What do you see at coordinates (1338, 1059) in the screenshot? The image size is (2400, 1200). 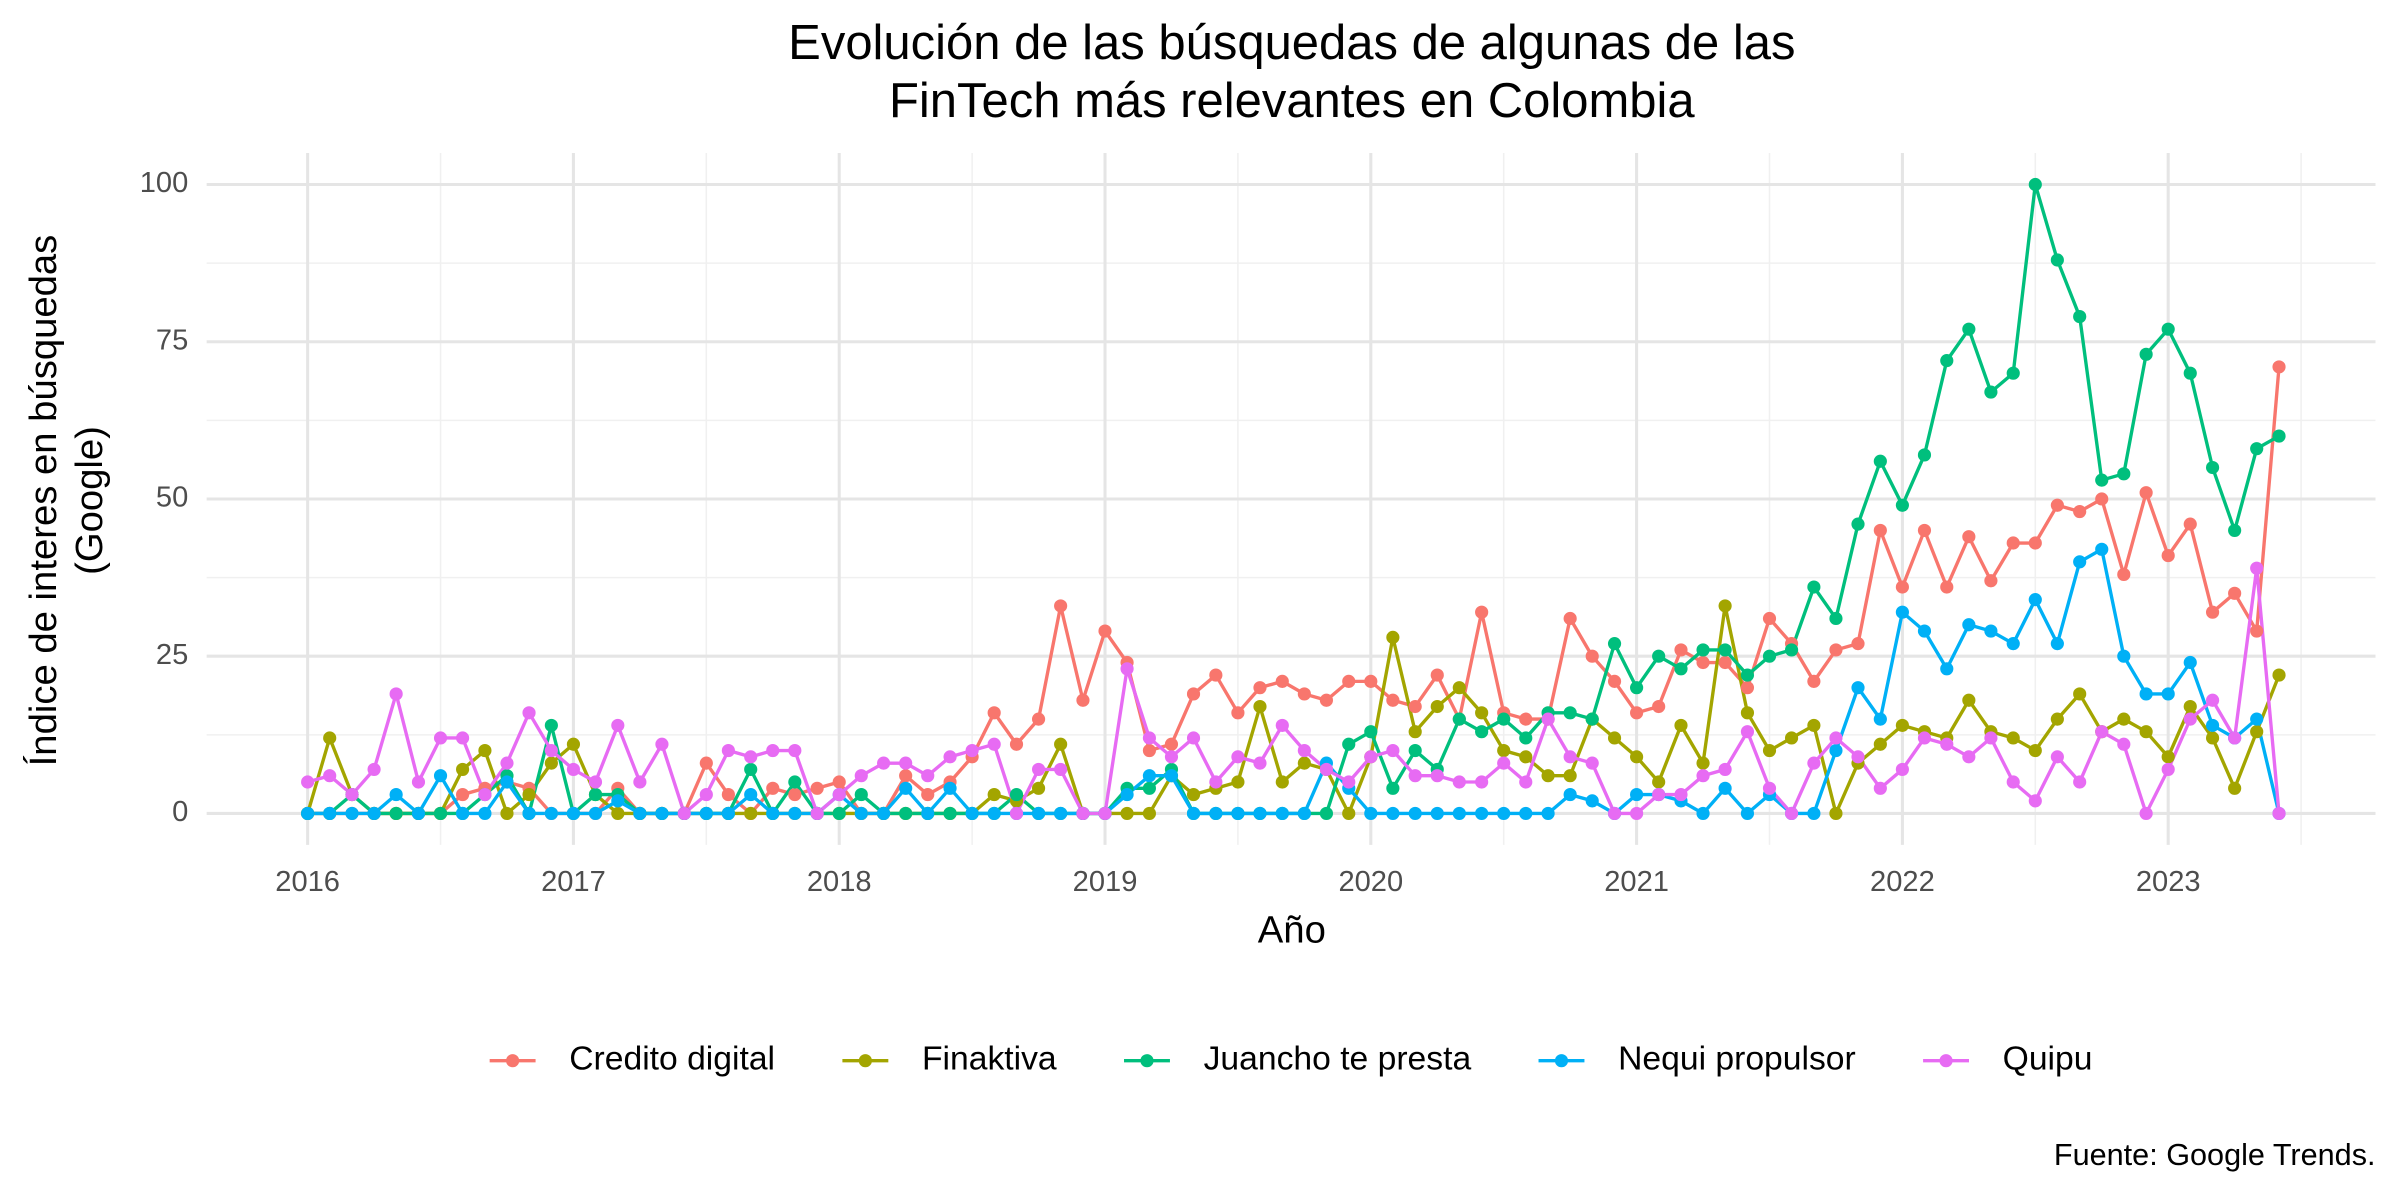 I see `legend-label: Juancho te presta` at bounding box center [1338, 1059].